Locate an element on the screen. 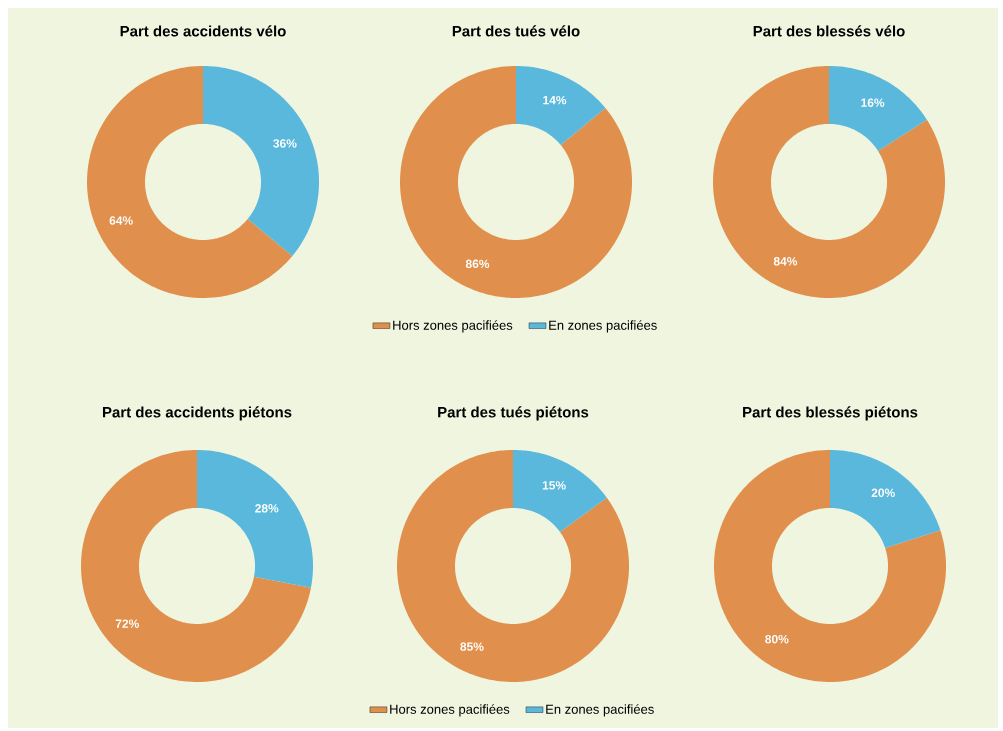  chart-title: Part des blessés vélo is located at coordinates (829, 31).